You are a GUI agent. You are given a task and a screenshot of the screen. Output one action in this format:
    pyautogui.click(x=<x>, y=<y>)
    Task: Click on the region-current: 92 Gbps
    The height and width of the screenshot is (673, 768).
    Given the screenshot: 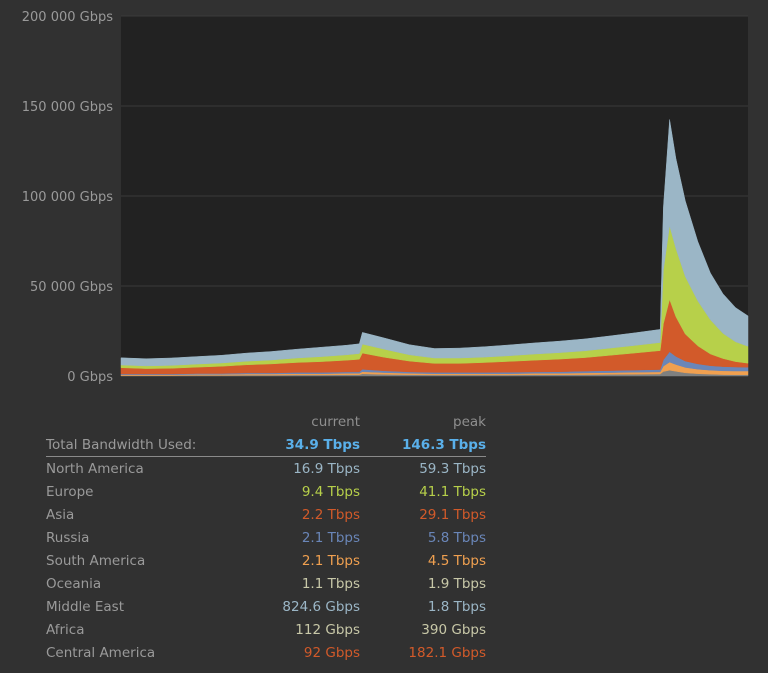 What is the action you would take?
    pyautogui.click(x=331, y=652)
    